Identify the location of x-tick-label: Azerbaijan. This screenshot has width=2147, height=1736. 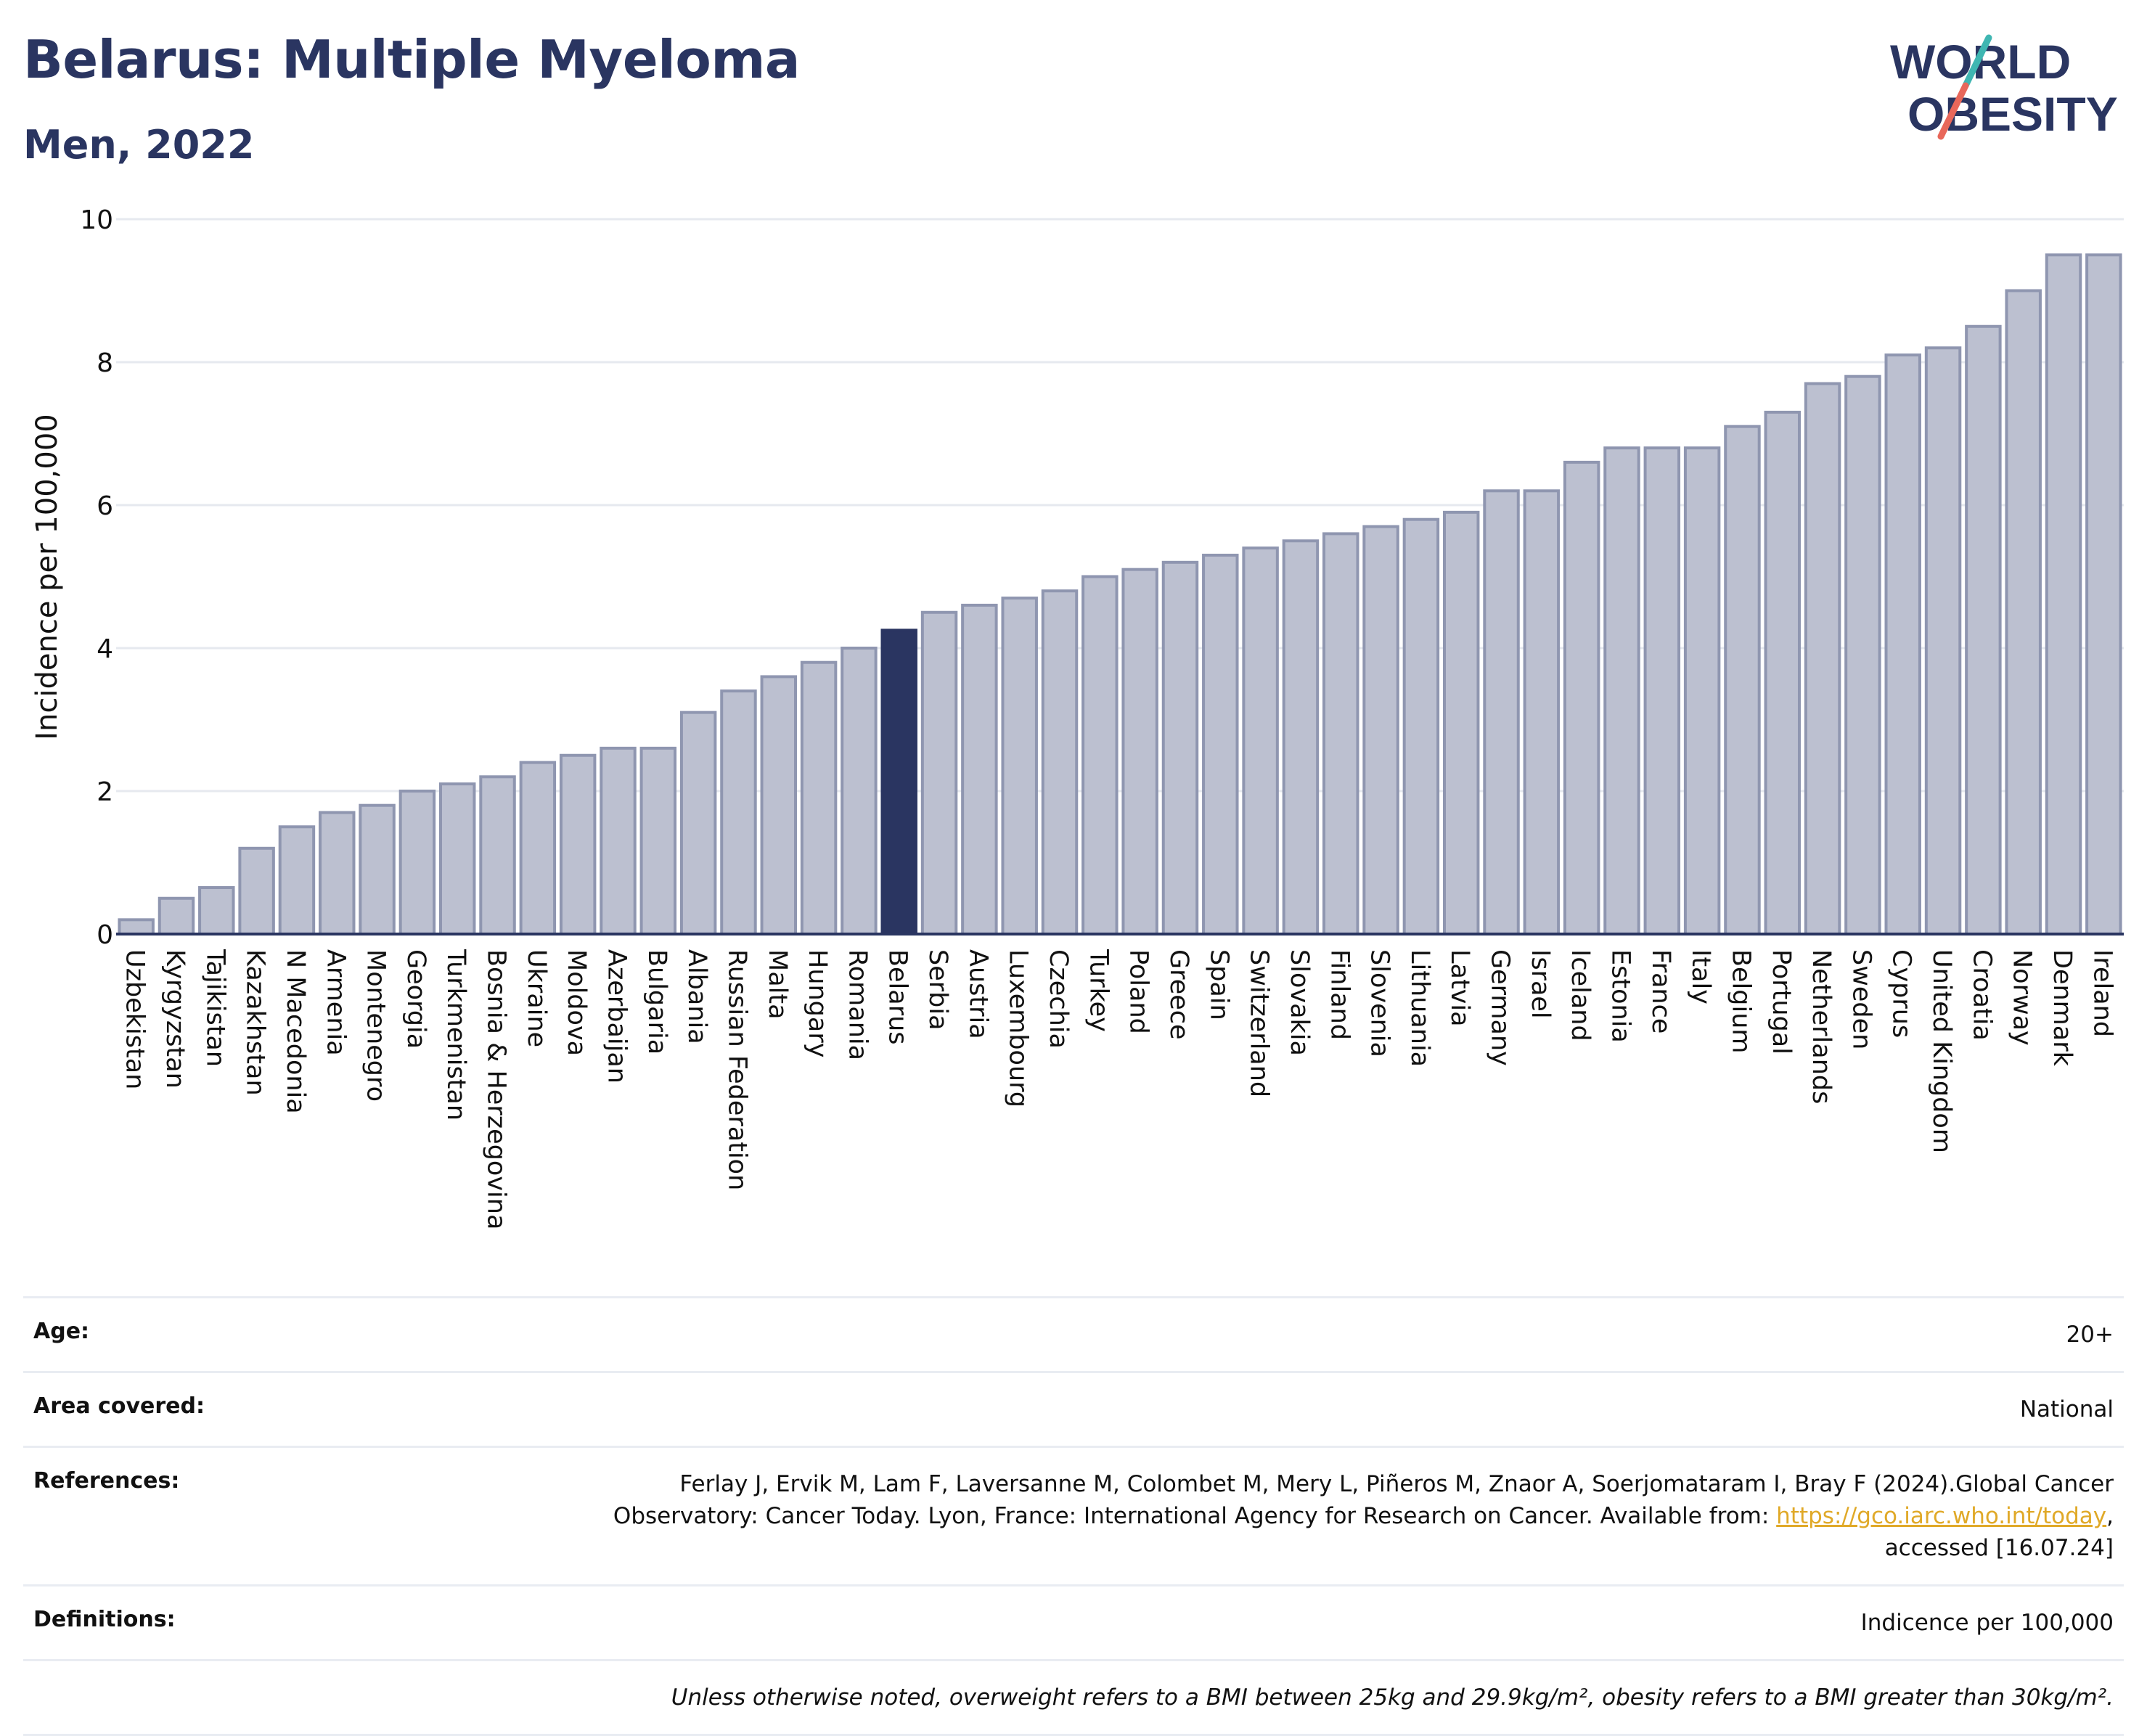
(616, 1016).